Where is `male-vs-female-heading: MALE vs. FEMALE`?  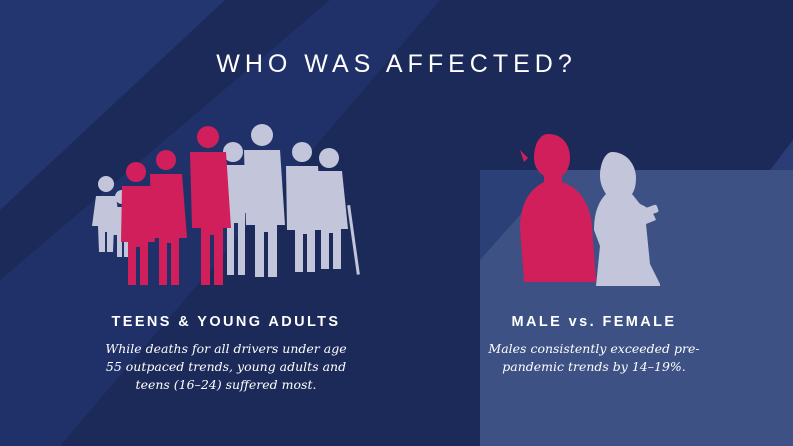
male-vs-female-heading: MALE vs. FEMALE is located at coordinates (594, 322).